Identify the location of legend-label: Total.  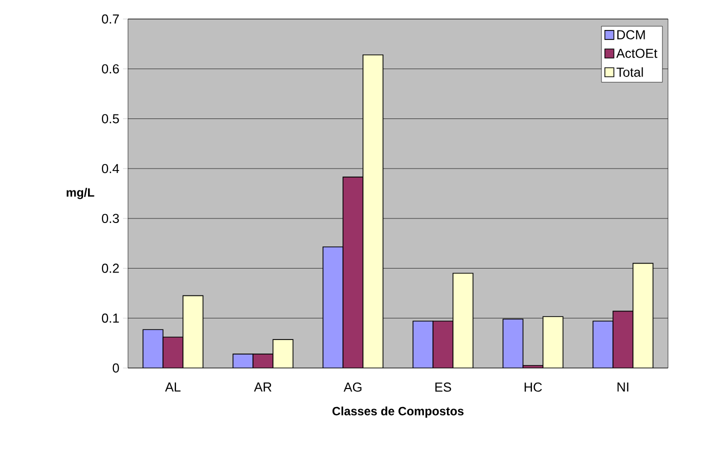
(629, 72).